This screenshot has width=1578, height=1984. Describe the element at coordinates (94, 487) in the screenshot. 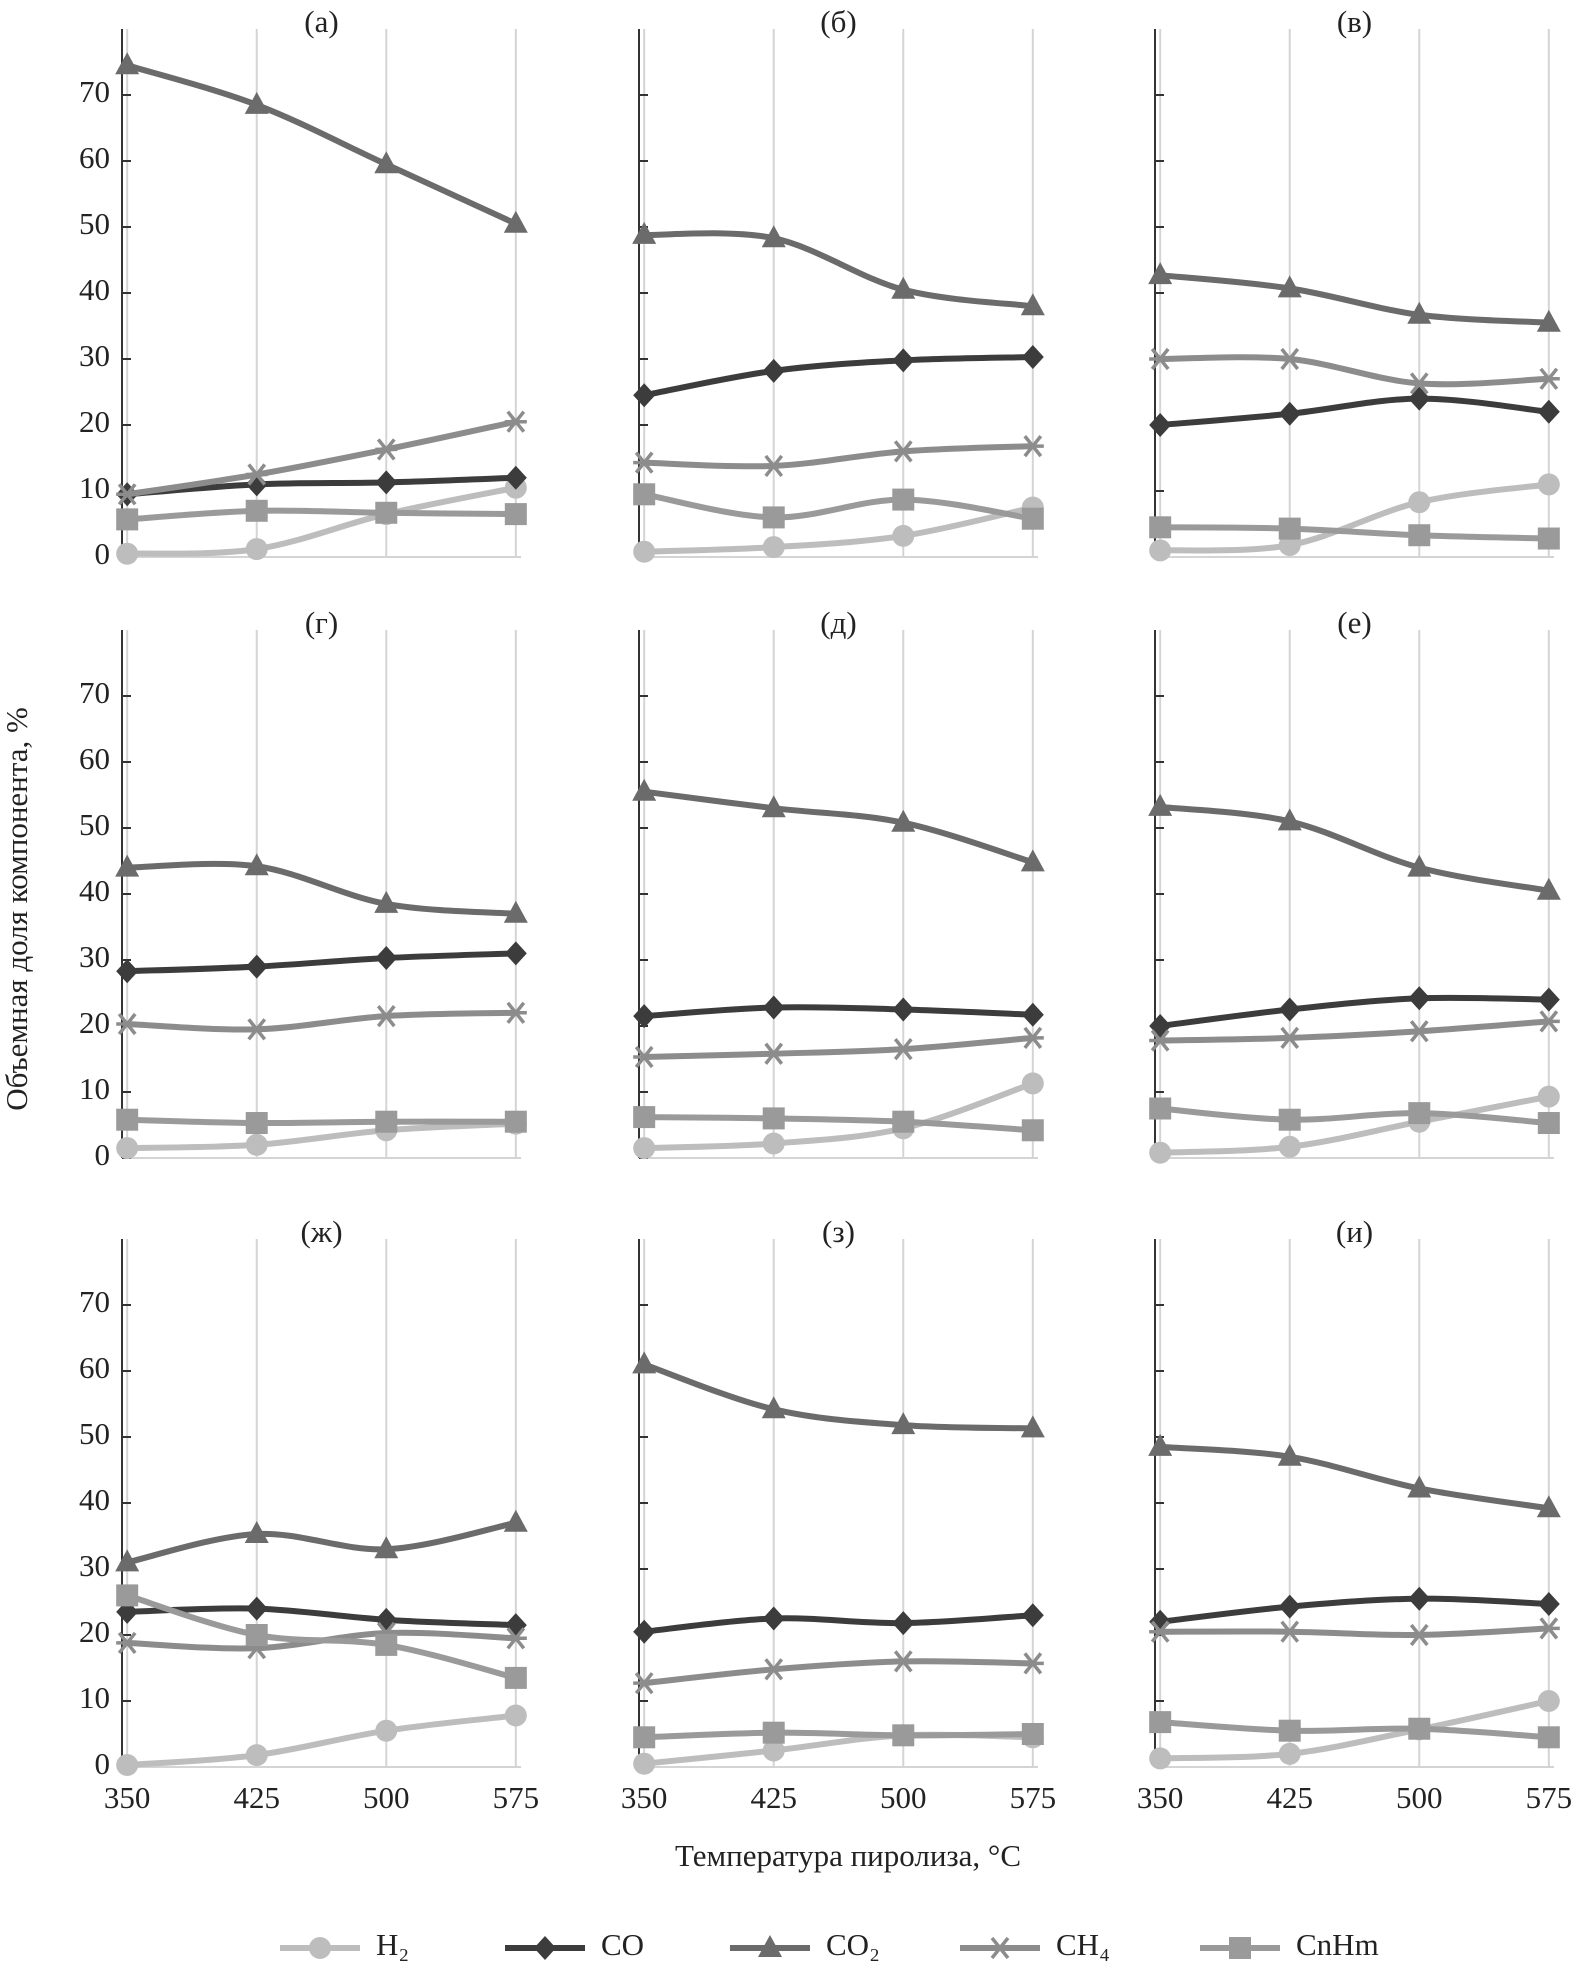

I see `y-tick-label: 10` at that location.